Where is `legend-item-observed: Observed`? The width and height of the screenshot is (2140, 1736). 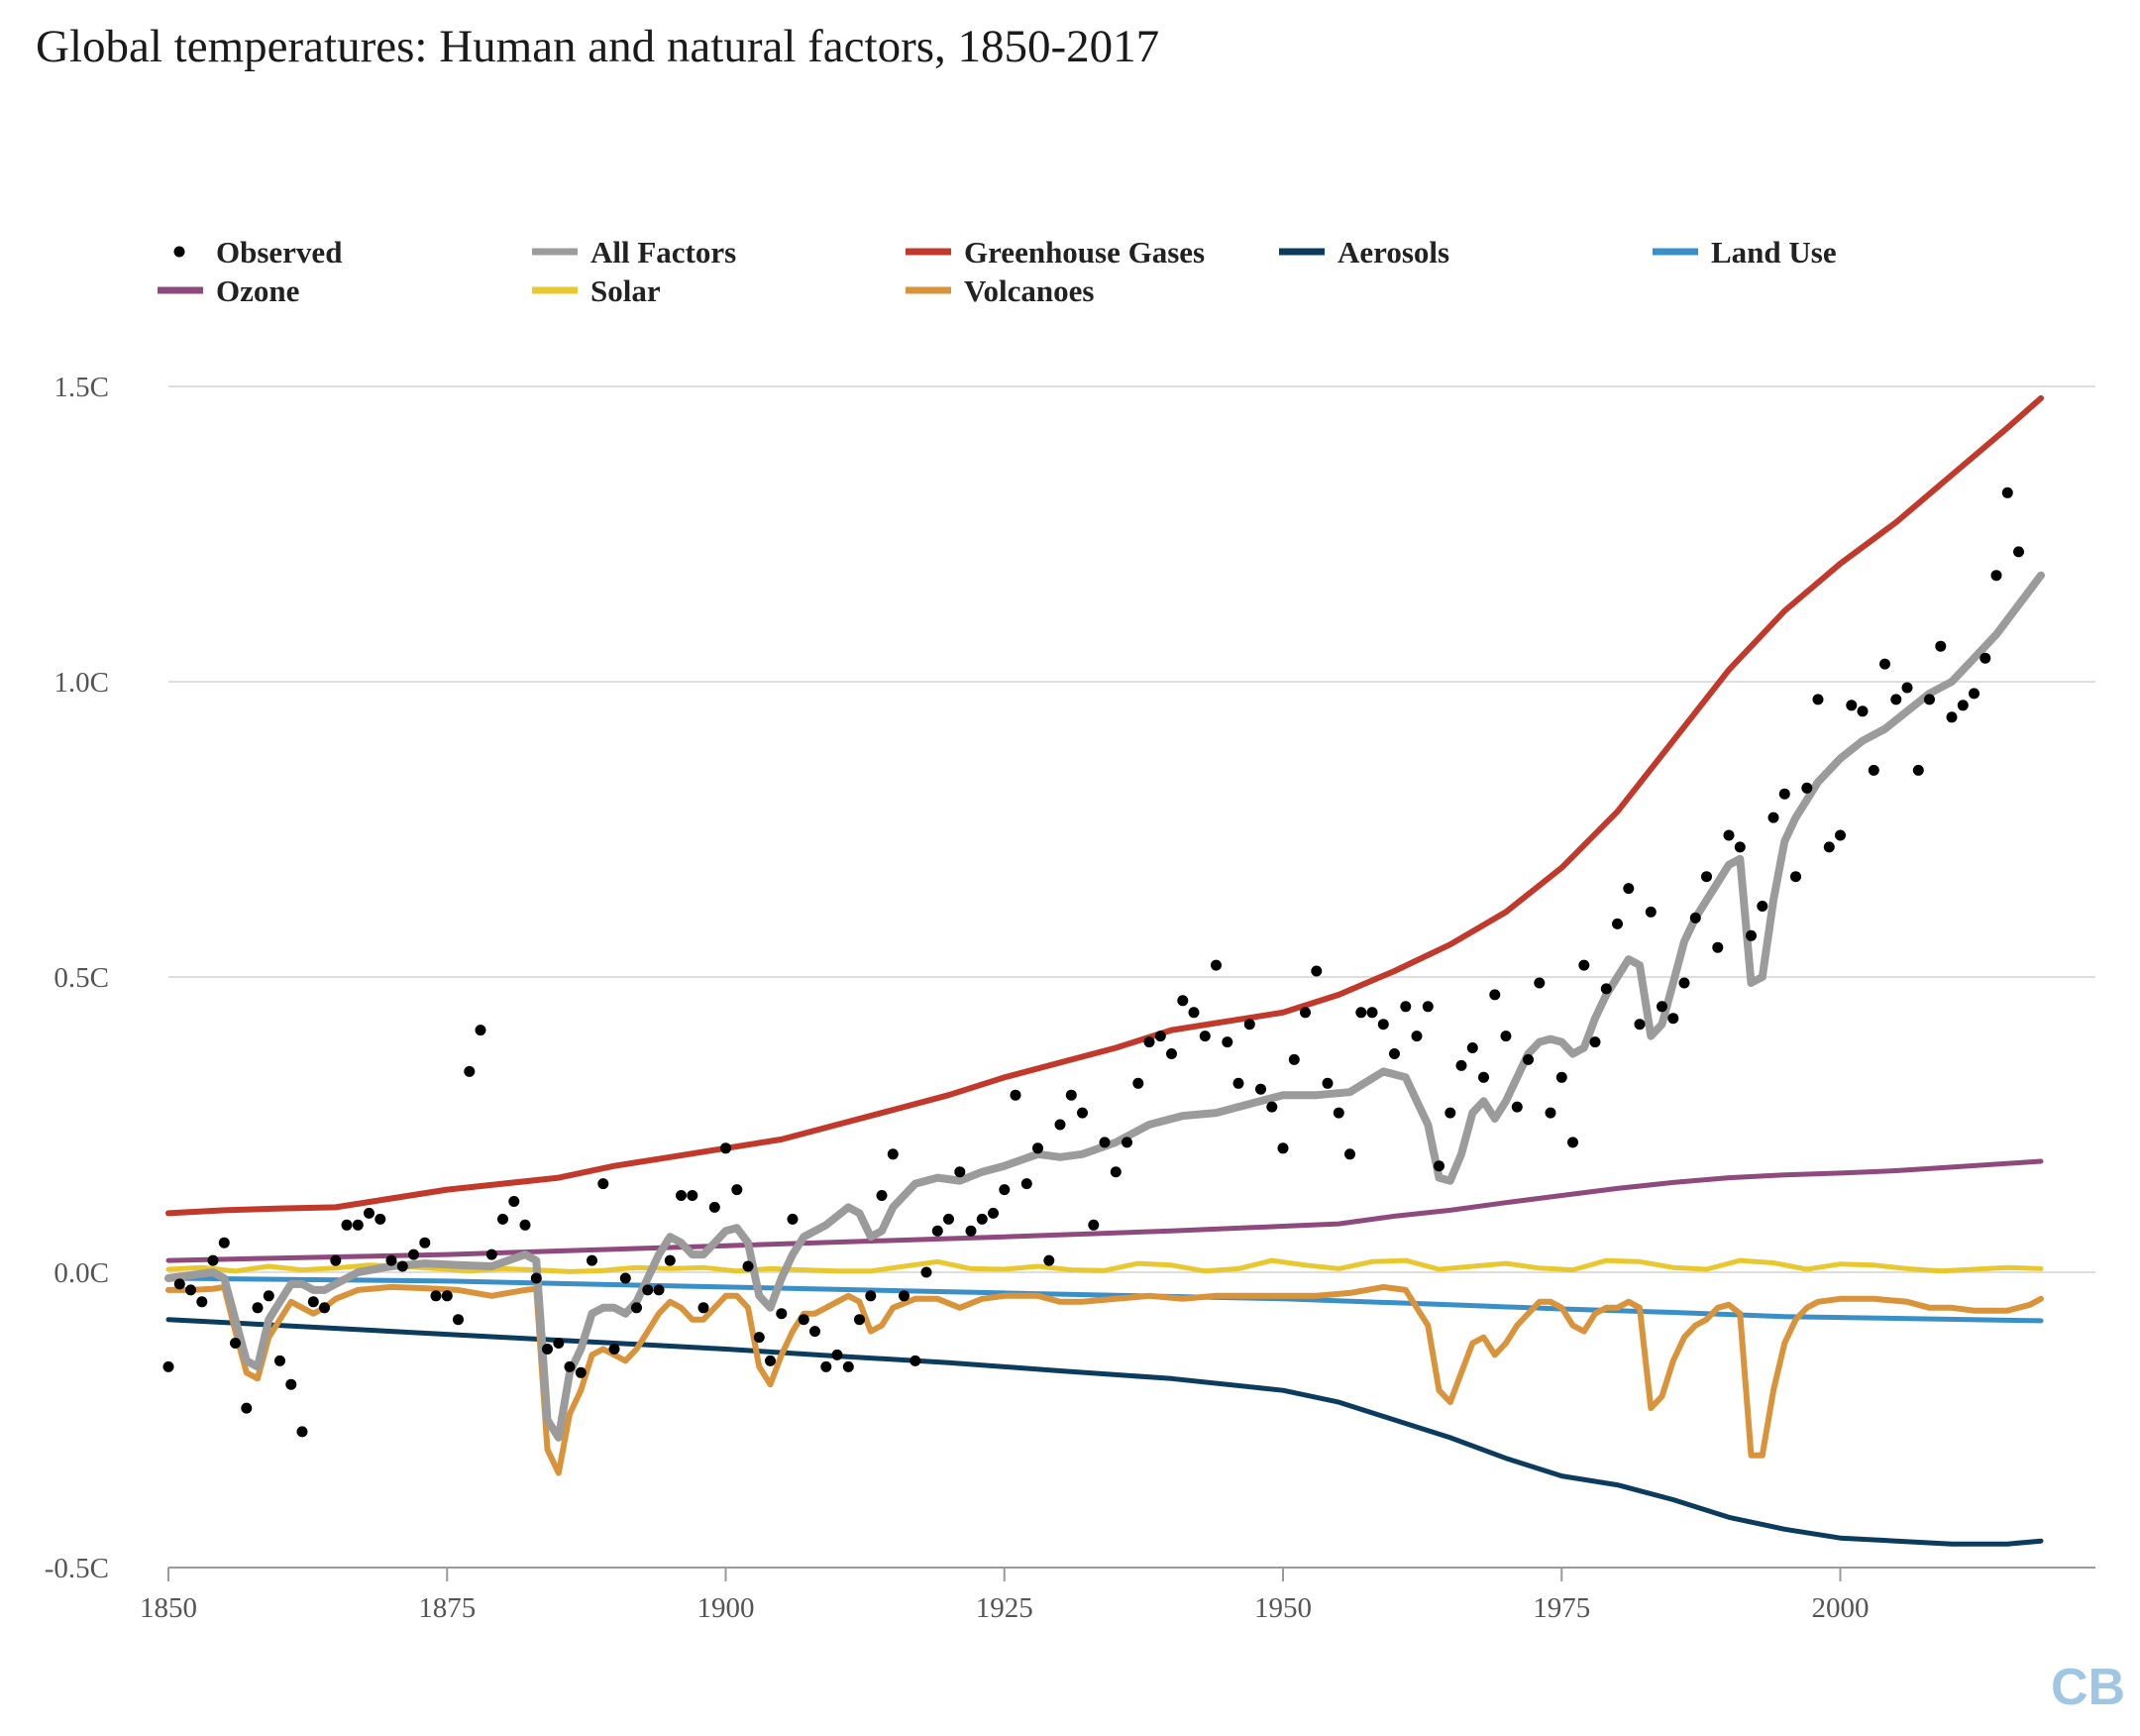 legend-item-observed: Observed is located at coordinates (257, 252).